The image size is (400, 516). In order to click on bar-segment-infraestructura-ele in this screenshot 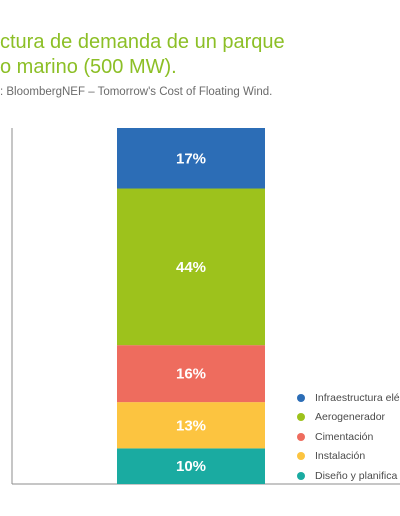, I will do `click(191, 158)`.